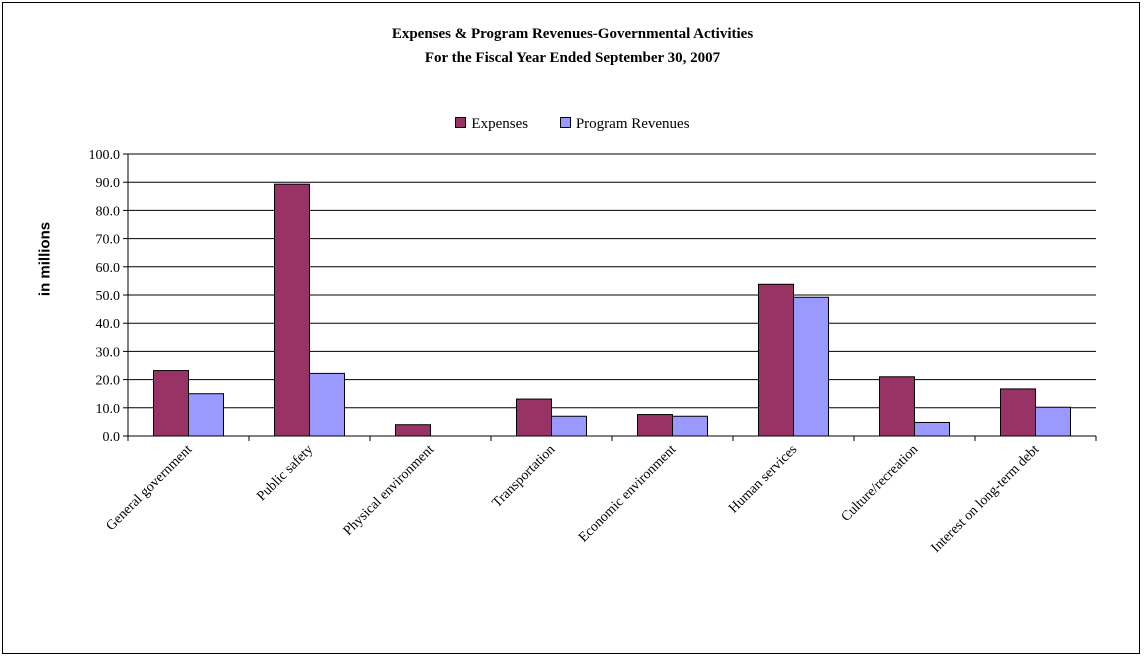  What do you see at coordinates (285, 473) in the screenshot?
I see `x-category-label: Public safety` at bounding box center [285, 473].